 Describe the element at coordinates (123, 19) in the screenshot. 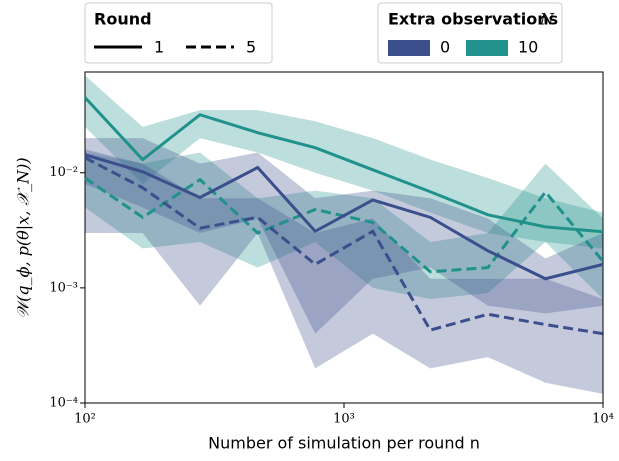

I see `legend-title: Round` at that location.